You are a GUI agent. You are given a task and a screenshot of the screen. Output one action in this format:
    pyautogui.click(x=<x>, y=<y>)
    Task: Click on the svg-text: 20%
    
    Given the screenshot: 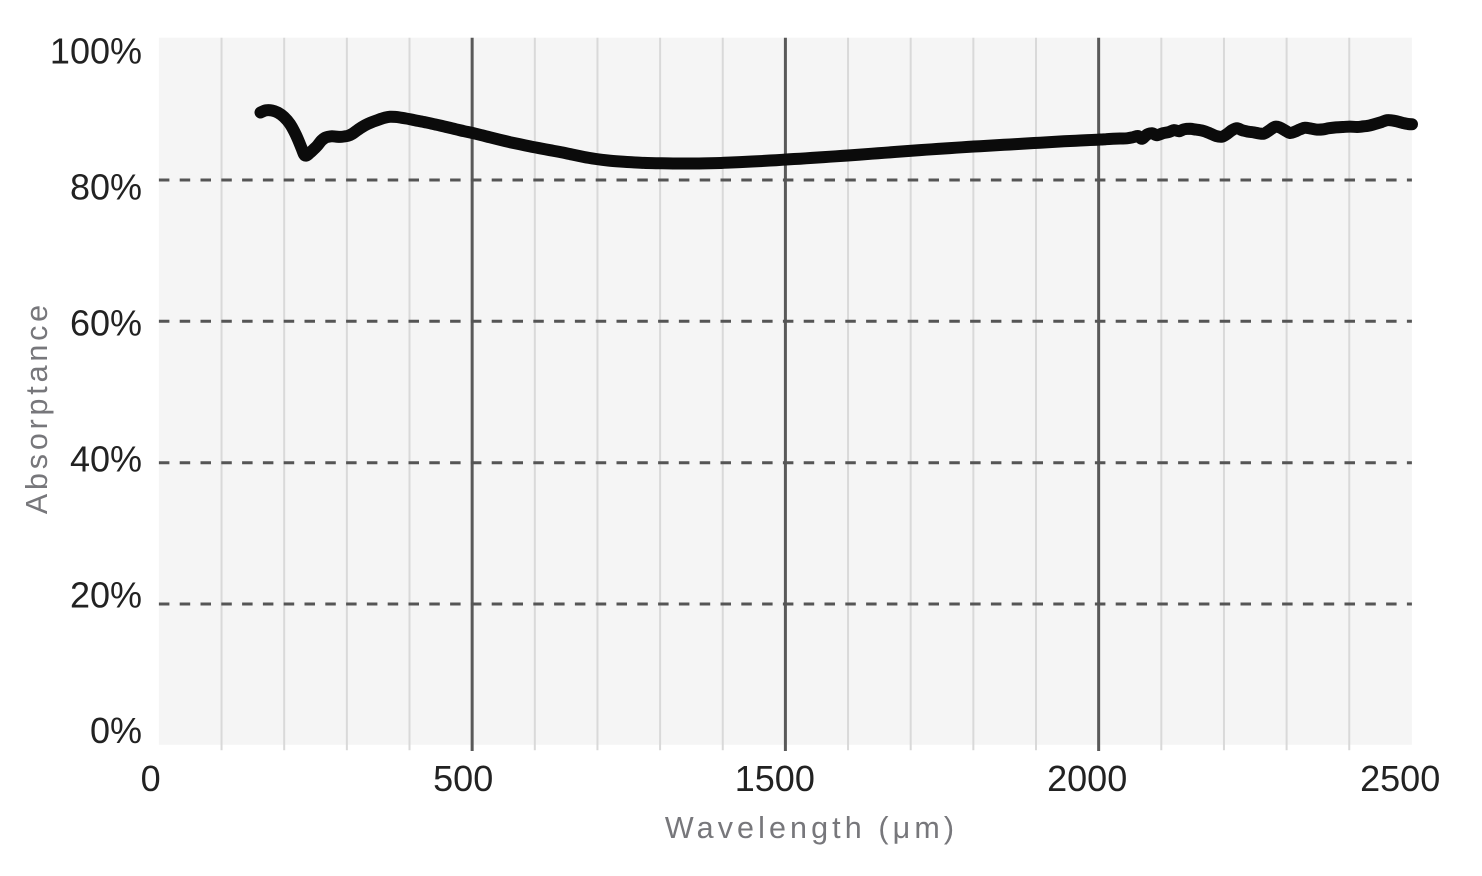 What is the action you would take?
    pyautogui.click(x=106, y=594)
    